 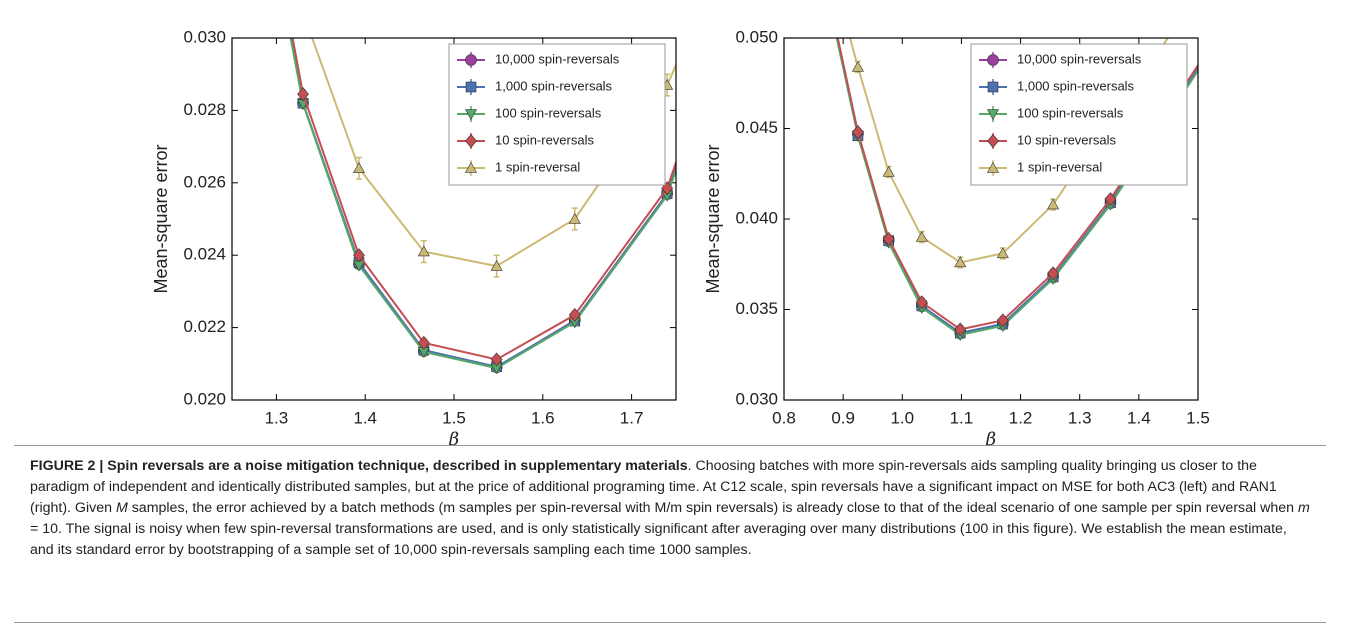 What do you see at coordinates (121, 508) in the screenshot?
I see `caption-text: M` at bounding box center [121, 508].